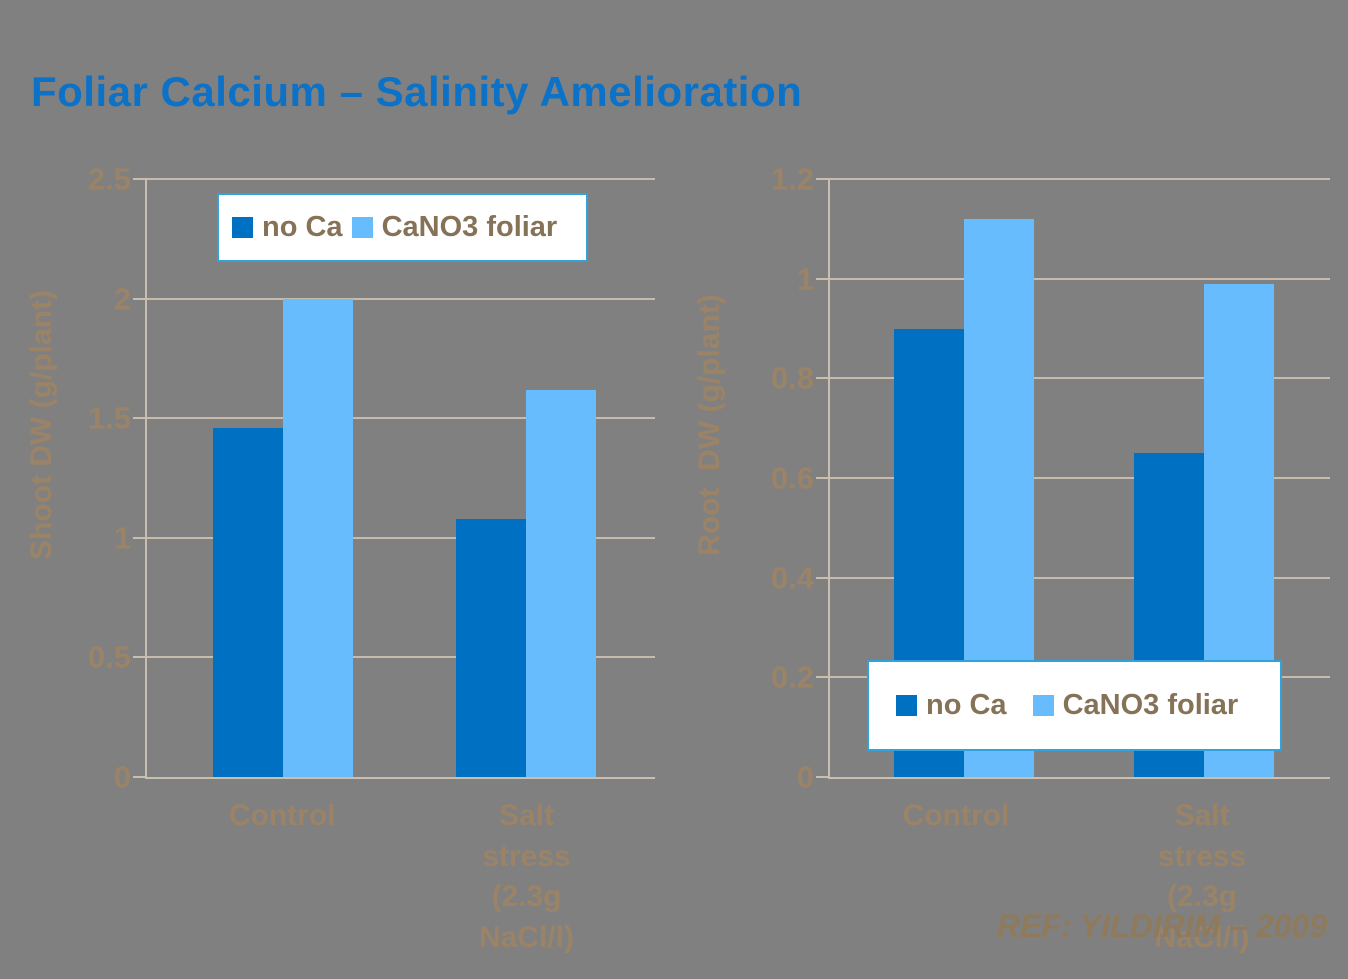 This screenshot has width=1348, height=979. I want to click on reference-citation: REF: YILDIRIM – 2009, so click(1161, 926).